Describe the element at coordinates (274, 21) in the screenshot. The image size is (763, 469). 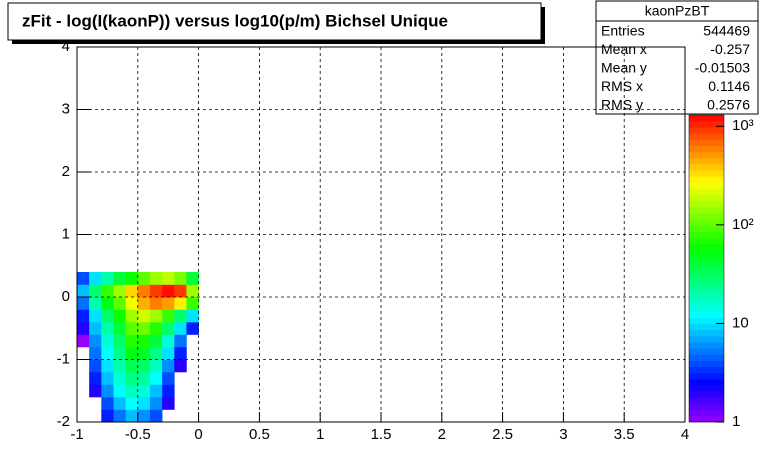
I see `title-box` at that location.